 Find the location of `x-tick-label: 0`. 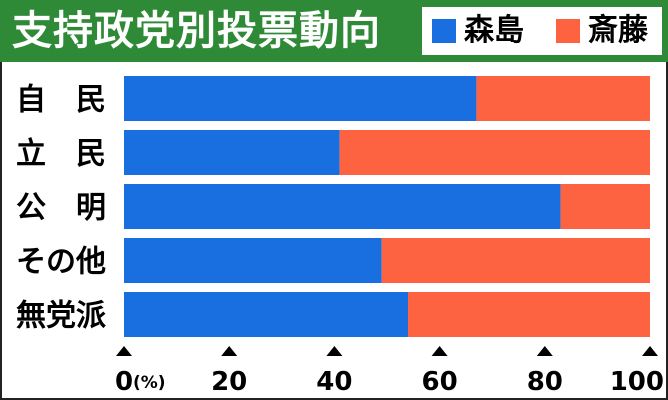

x-tick-label: 0 is located at coordinates (124, 382).